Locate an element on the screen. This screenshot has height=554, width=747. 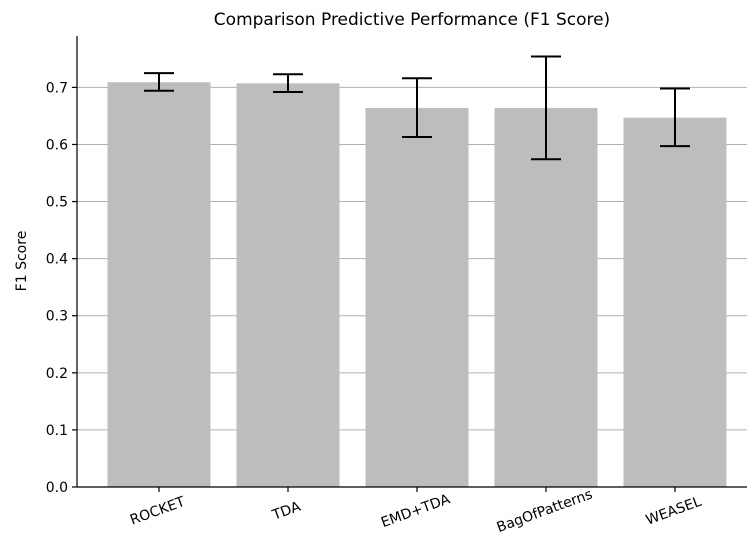
y-ticks: 0.0 0.1 0.2 0.3 0.4 0.5 0.6 0.7 is located at coordinates (61, 288).